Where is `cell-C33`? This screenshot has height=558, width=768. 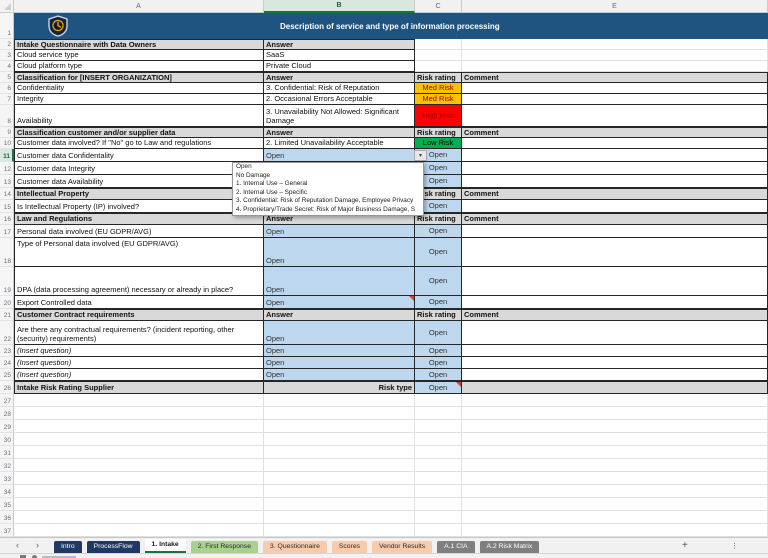
cell-C33 is located at coordinates (438, 478).